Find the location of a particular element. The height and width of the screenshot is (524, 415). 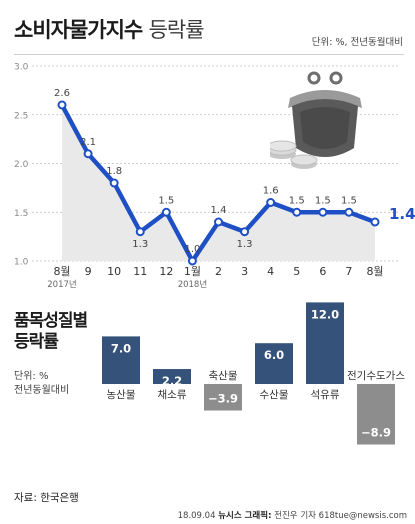

y-tick-label: 1.0 is located at coordinates (21, 263).